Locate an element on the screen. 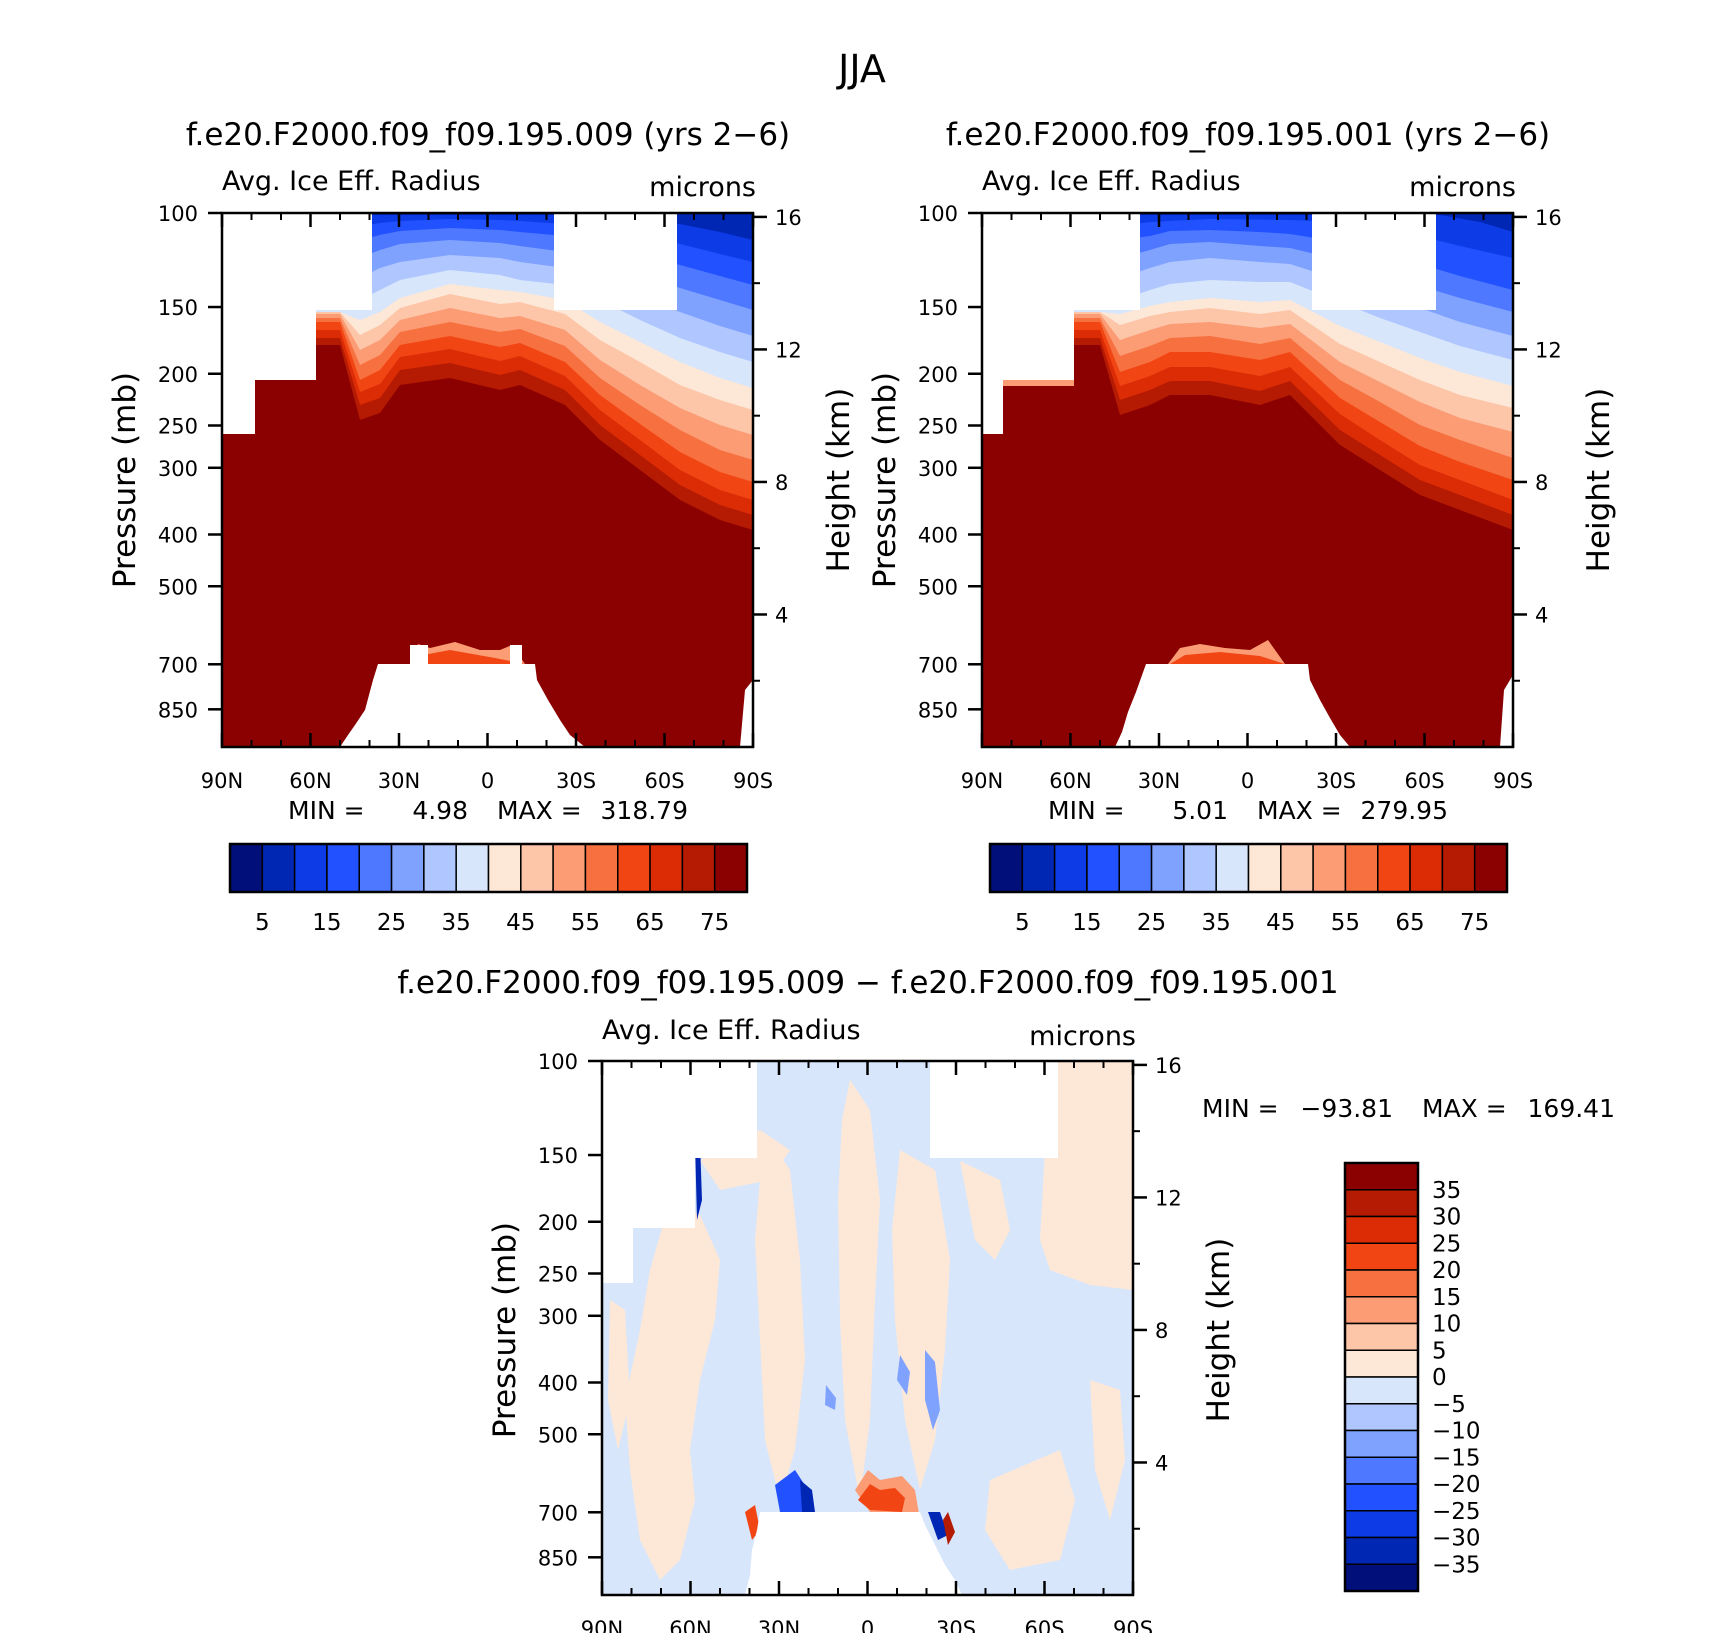 The height and width of the screenshot is (1633, 1710). panel-3-missing-bottom is located at coordinates (853, 1553).